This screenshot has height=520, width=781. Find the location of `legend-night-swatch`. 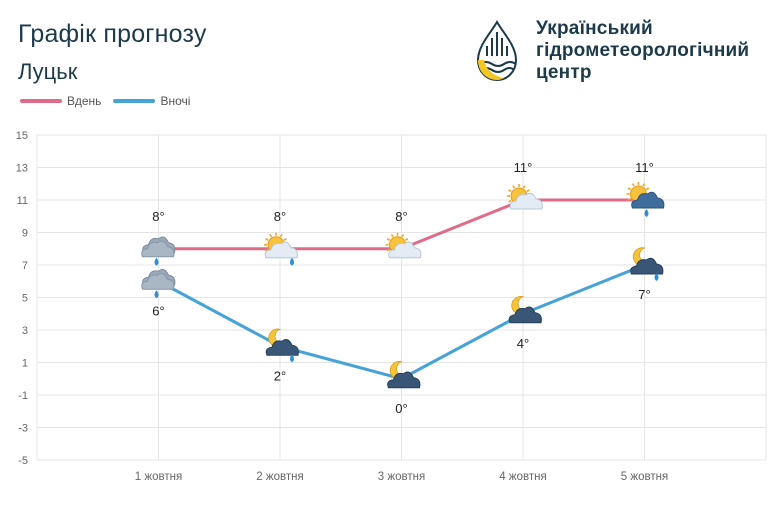

legend-night-swatch is located at coordinates (134, 101).